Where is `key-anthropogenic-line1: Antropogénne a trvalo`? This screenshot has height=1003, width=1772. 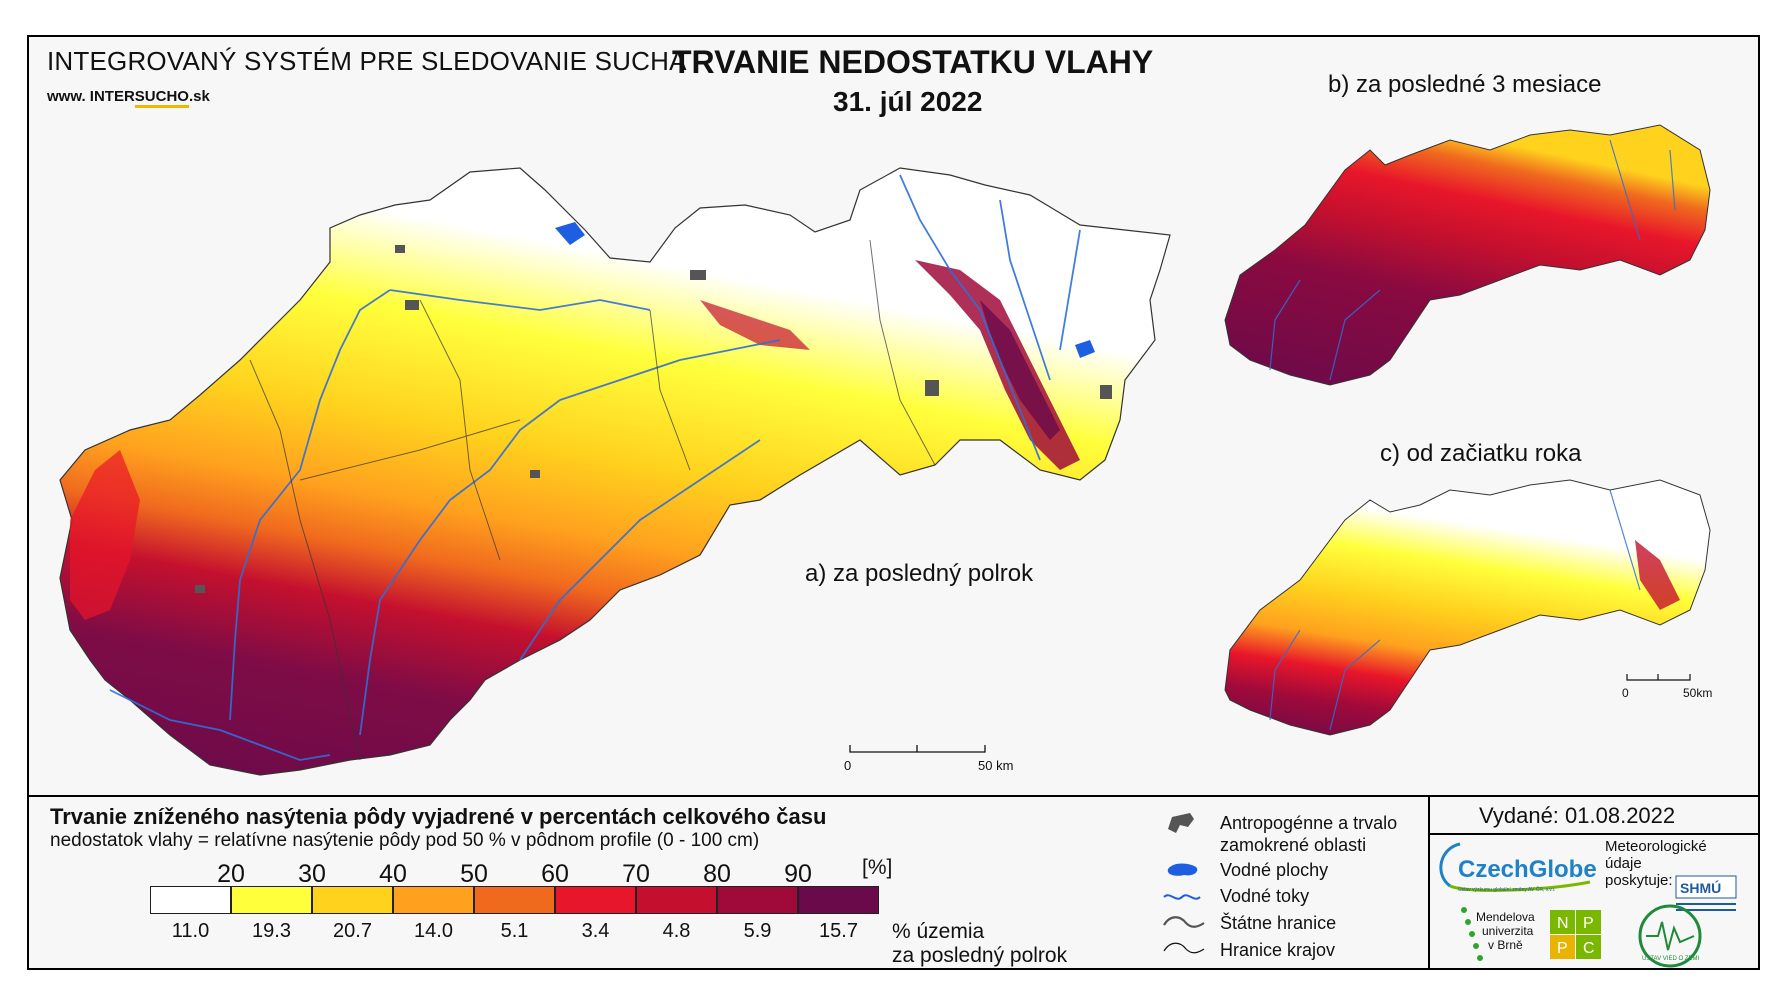
key-anthropogenic-line1: Antropogénne a trvalo is located at coordinates (1309, 823).